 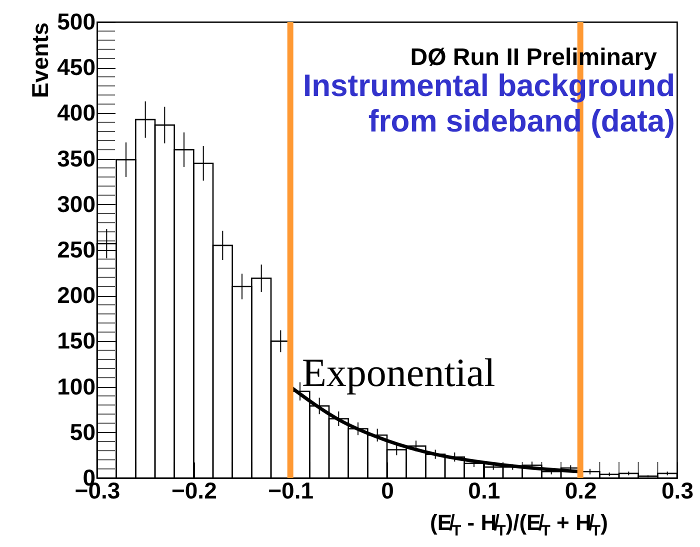 I want to click on x-tick-label: 0.2, so click(x=580, y=491).